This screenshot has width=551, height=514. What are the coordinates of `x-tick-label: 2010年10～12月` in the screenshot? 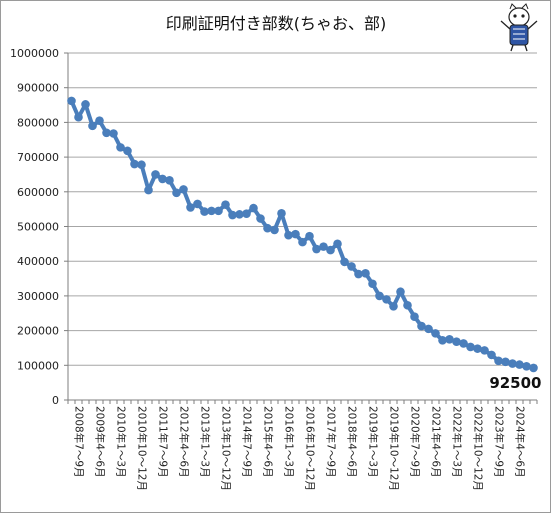 It's located at (142, 448).